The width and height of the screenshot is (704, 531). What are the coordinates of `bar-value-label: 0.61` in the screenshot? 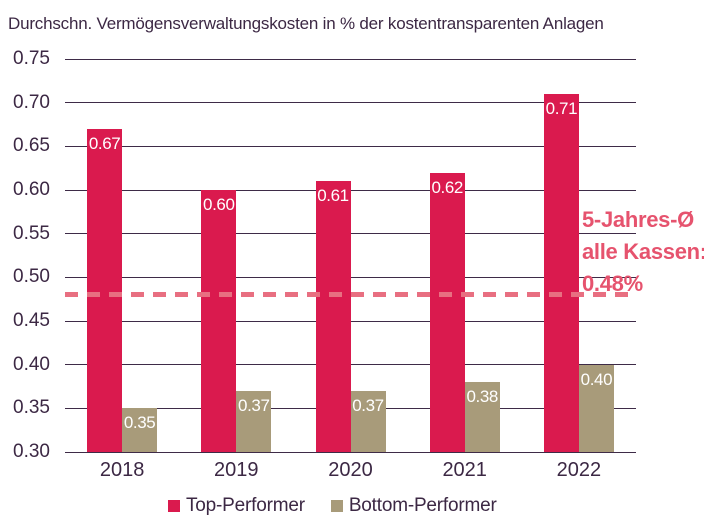 It's located at (333, 196).